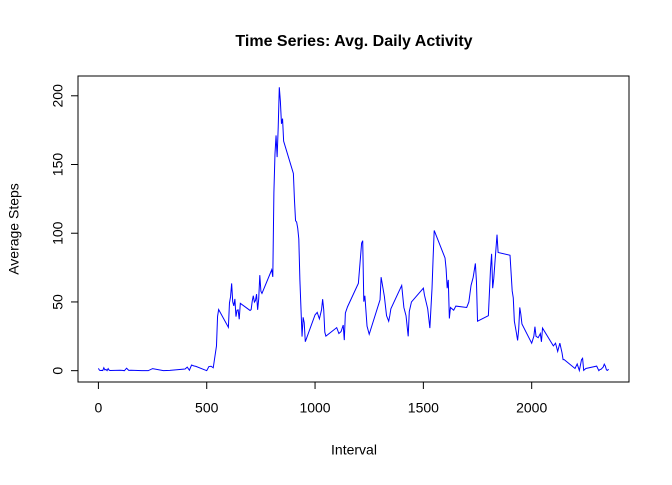 The height and width of the screenshot is (485, 672). What do you see at coordinates (207, 408) in the screenshot?
I see `x-tick-label: 500` at bounding box center [207, 408].